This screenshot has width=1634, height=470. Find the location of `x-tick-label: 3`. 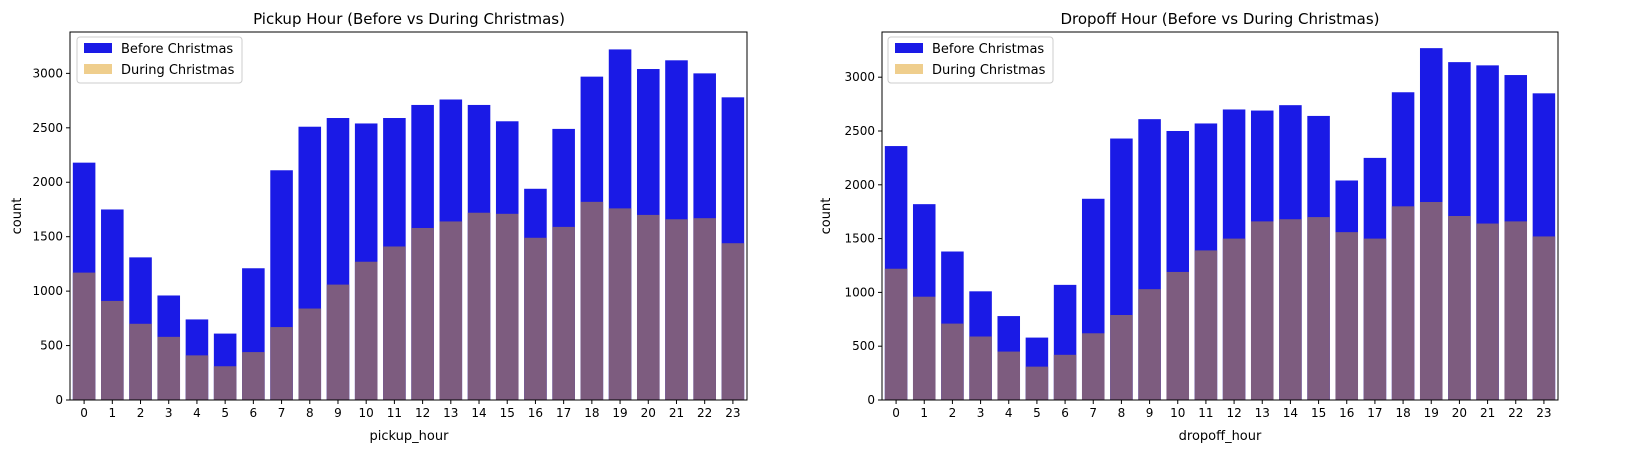

x-tick-label: 3 is located at coordinates (981, 413).